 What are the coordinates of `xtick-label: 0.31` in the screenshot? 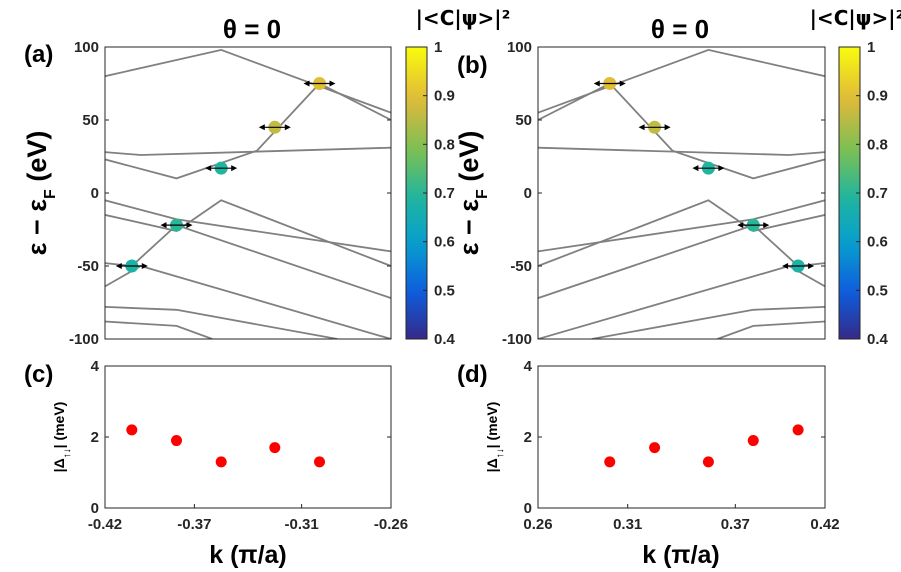 It's located at (627, 524).